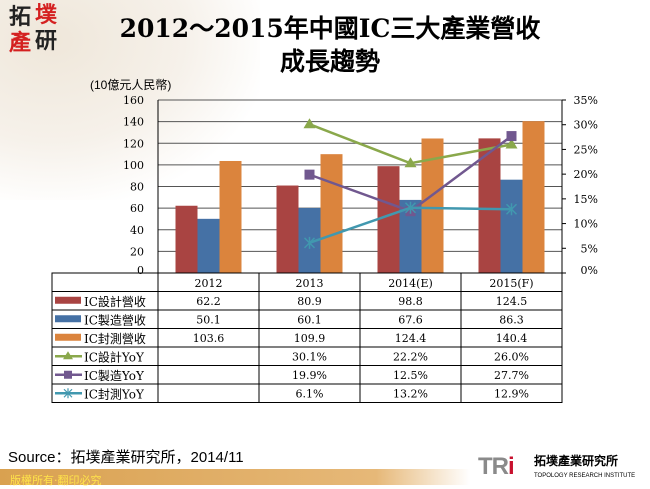 The height and width of the screenshot is (489, 650). What do you see at coordinates (586, 125) in the screenshot?
I see `y-right-tick-label: 30%` at bounding box center [586, 125].